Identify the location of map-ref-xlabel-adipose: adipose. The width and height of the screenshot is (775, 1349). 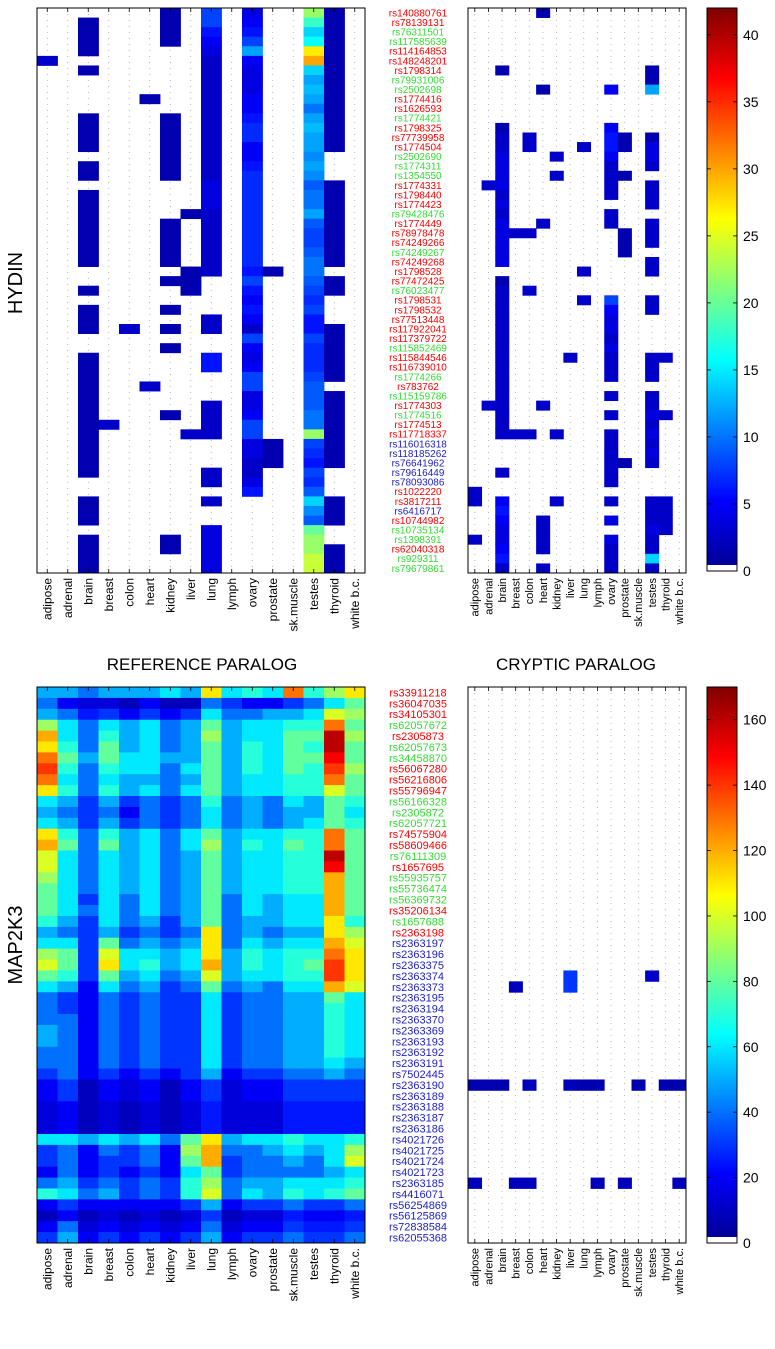
(47, 1269).